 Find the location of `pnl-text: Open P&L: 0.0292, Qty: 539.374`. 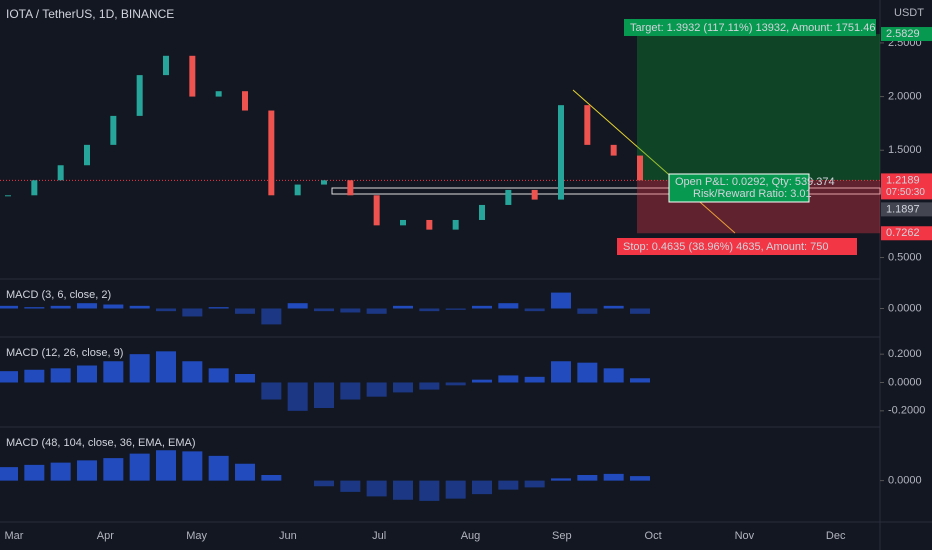

pnl-text: Open P&L: 0.0292, Qty: 539.374 is located at coordinates (755, 182).